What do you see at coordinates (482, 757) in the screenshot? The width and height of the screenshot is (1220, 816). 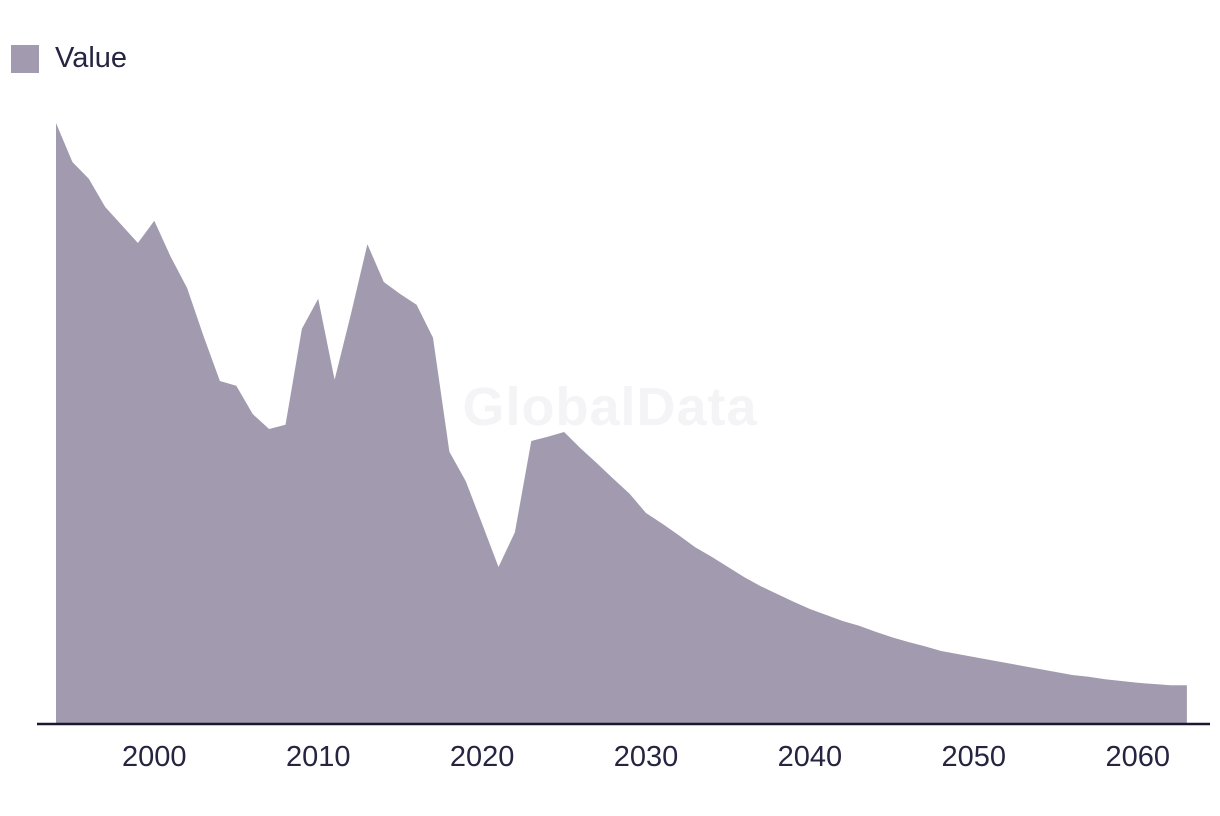 I see `x-tick-label-2020: 2020` at bounding box center [482, 757].